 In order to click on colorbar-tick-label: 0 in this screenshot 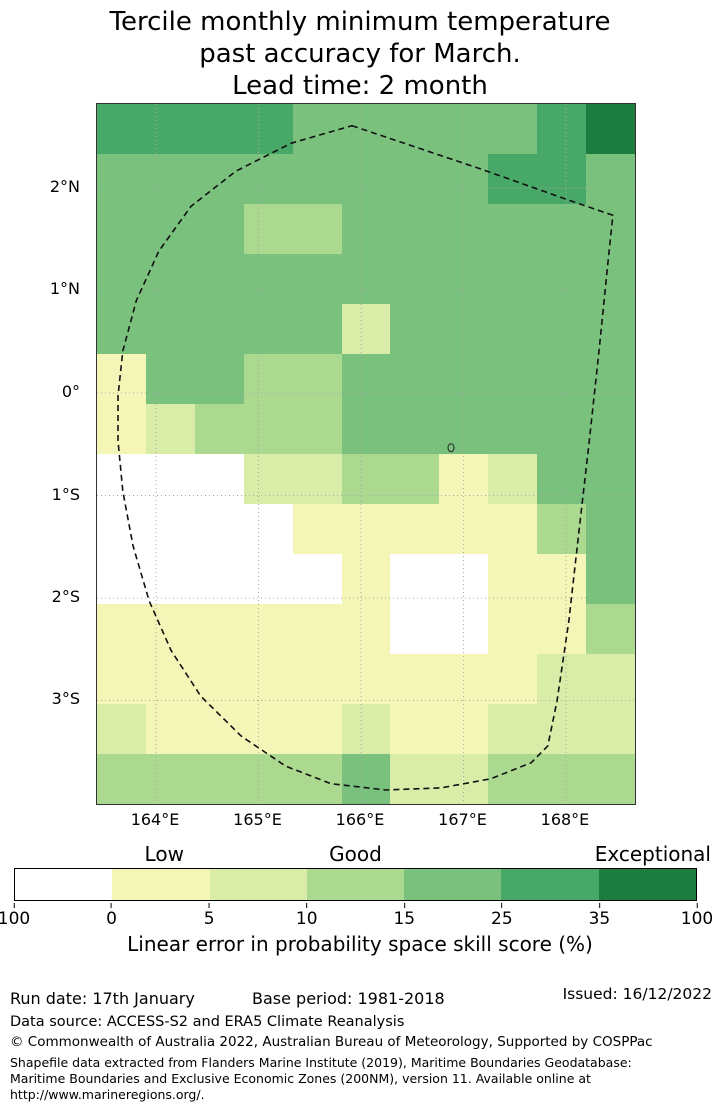, I will do `click(111, 916)`.